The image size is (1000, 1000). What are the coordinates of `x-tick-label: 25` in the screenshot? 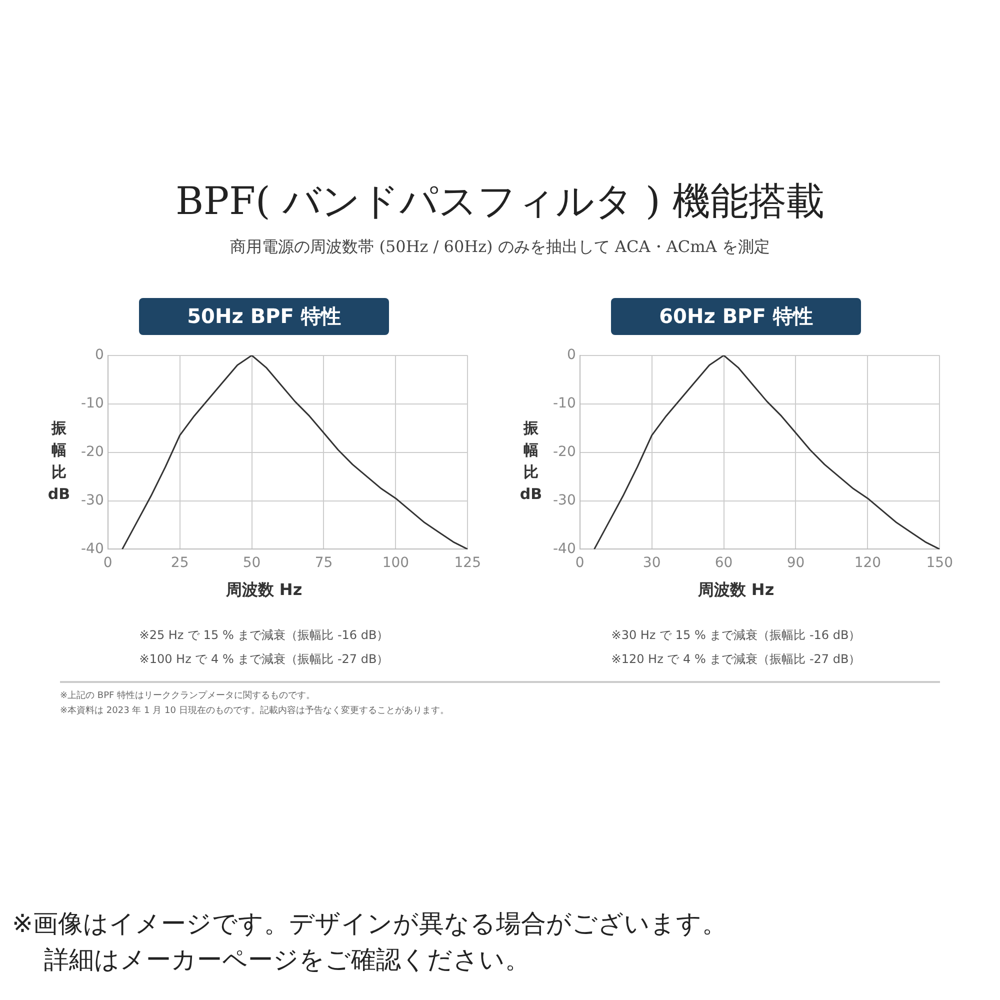 It's located at (179, 563).